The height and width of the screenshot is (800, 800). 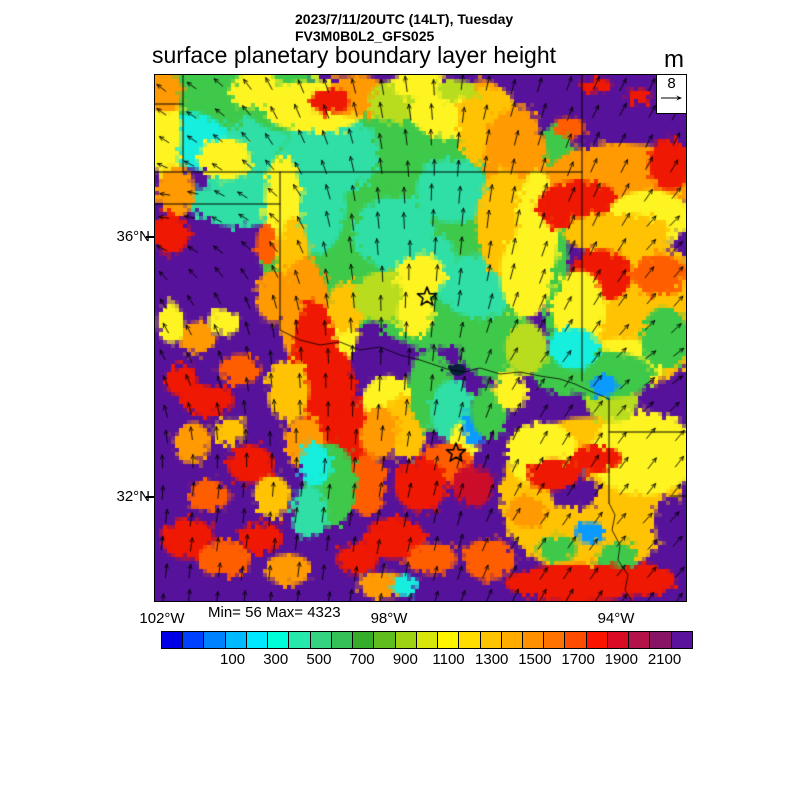 What do you see at coordinates (133, 496) in the screenshot?
I see `lat-tick-label: 32°N` at bounding box center [133, 496].